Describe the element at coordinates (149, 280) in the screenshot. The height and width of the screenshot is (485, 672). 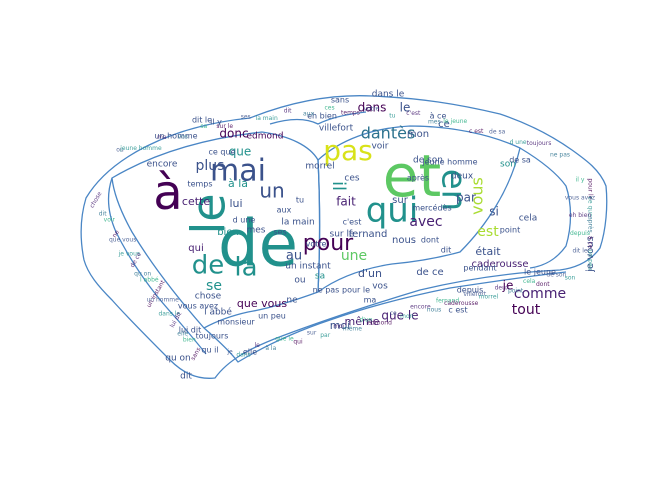
I see `cloud-word-small: l abbé` at that location.